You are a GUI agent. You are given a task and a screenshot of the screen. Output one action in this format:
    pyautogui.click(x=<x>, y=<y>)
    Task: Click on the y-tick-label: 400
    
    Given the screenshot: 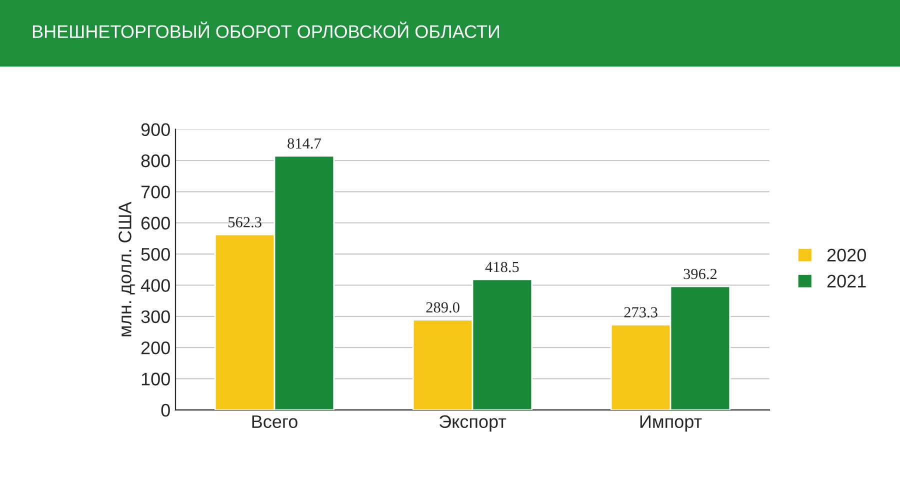 What is the action you would take?
    pyautogui.click(x=155, y=285)
    